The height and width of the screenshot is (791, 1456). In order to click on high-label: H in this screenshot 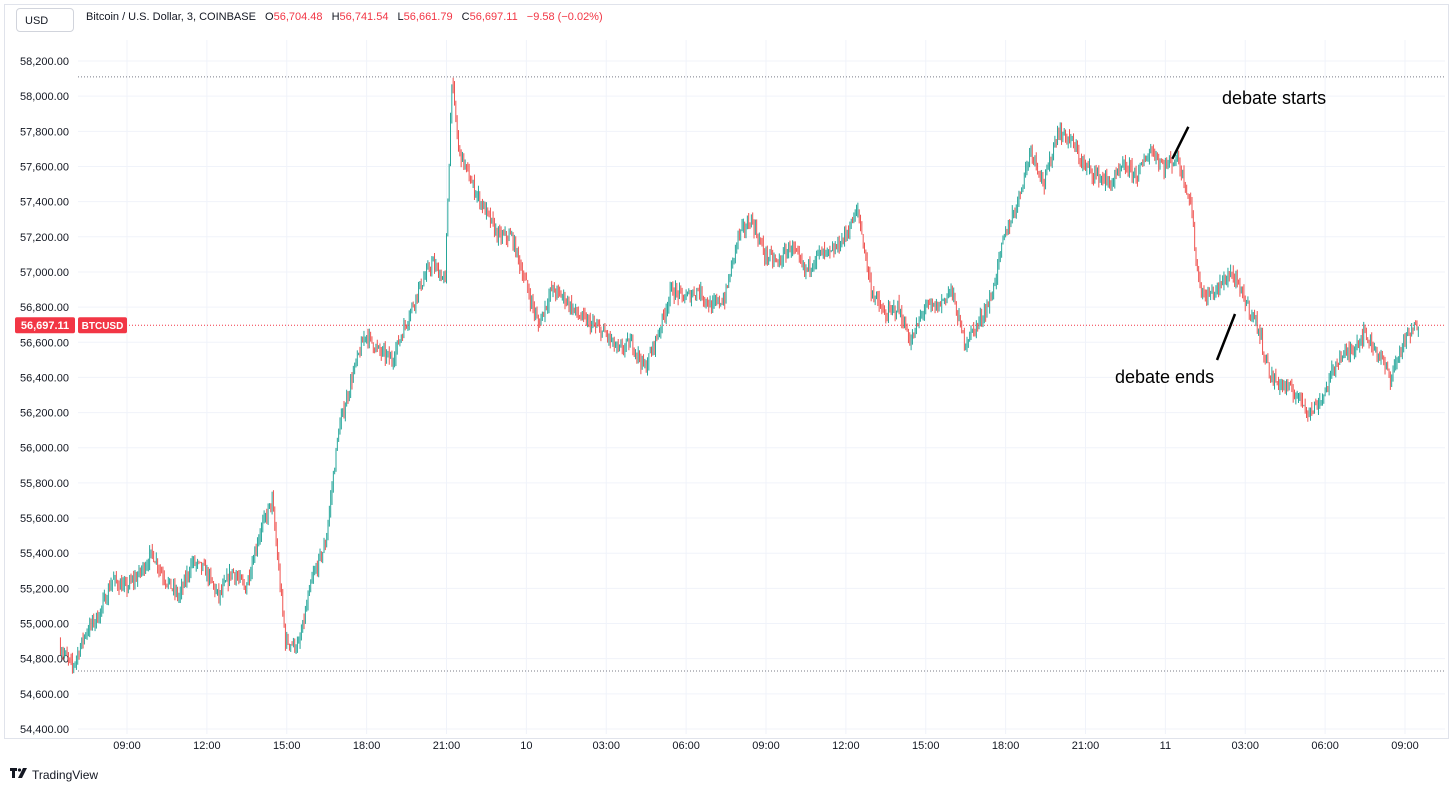, I will do `click(335, 17)`.